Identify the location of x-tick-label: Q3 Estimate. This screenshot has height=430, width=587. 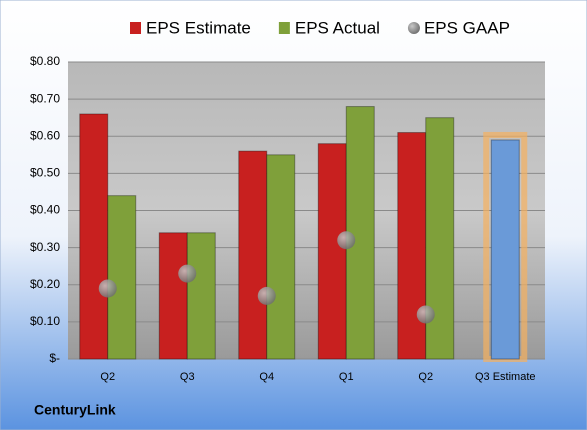
(505, 377).